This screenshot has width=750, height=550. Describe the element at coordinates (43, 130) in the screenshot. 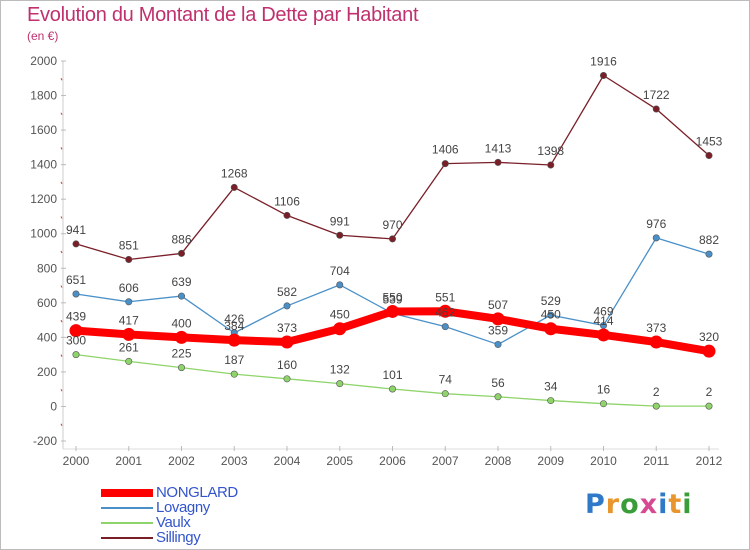

I see `y-tick-label: 1600` at that location.